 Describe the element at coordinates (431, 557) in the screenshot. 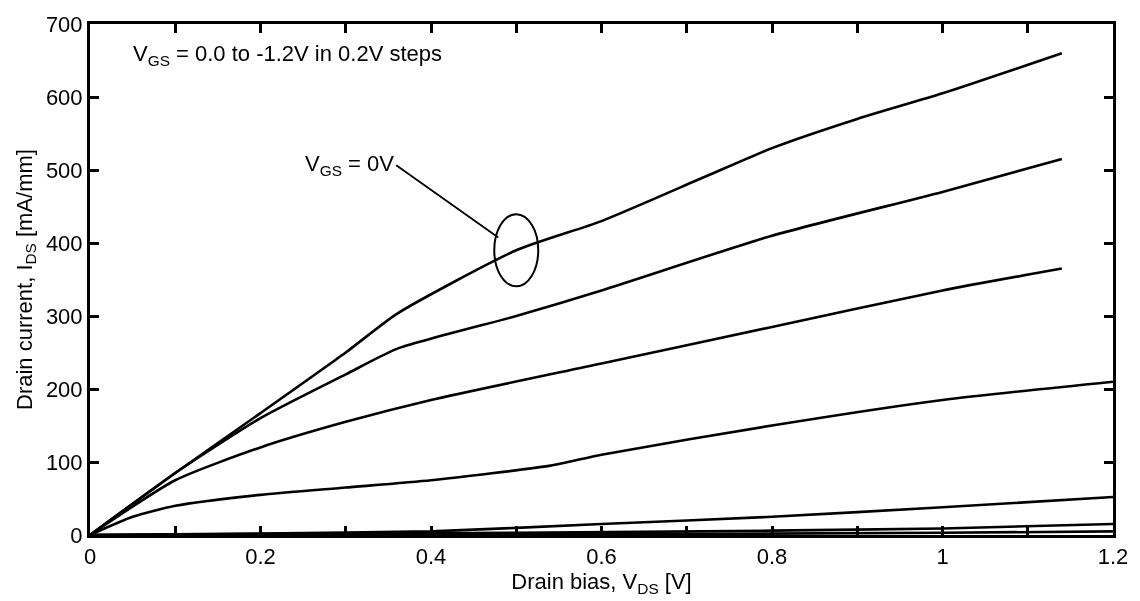

I see `x-tick-label: 0.4` at that location.